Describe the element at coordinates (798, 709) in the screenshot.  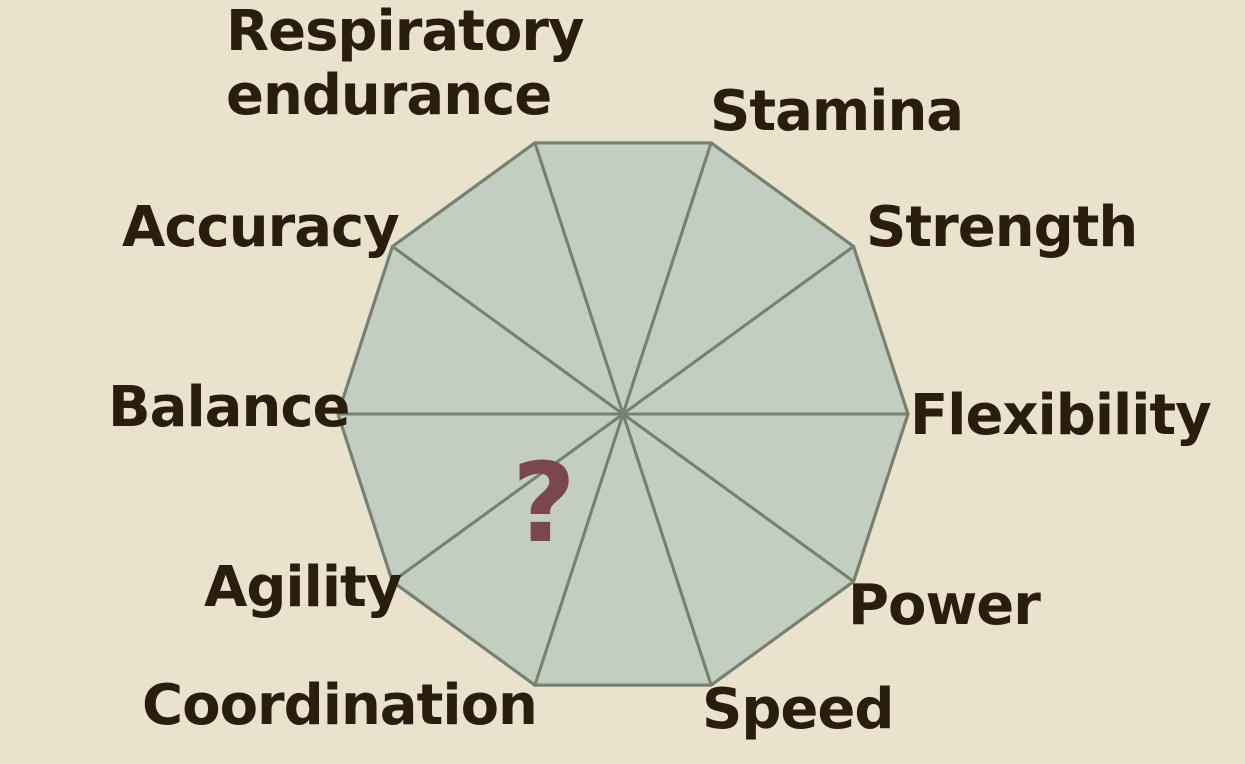
I see `label-speed: Speed` at that location.